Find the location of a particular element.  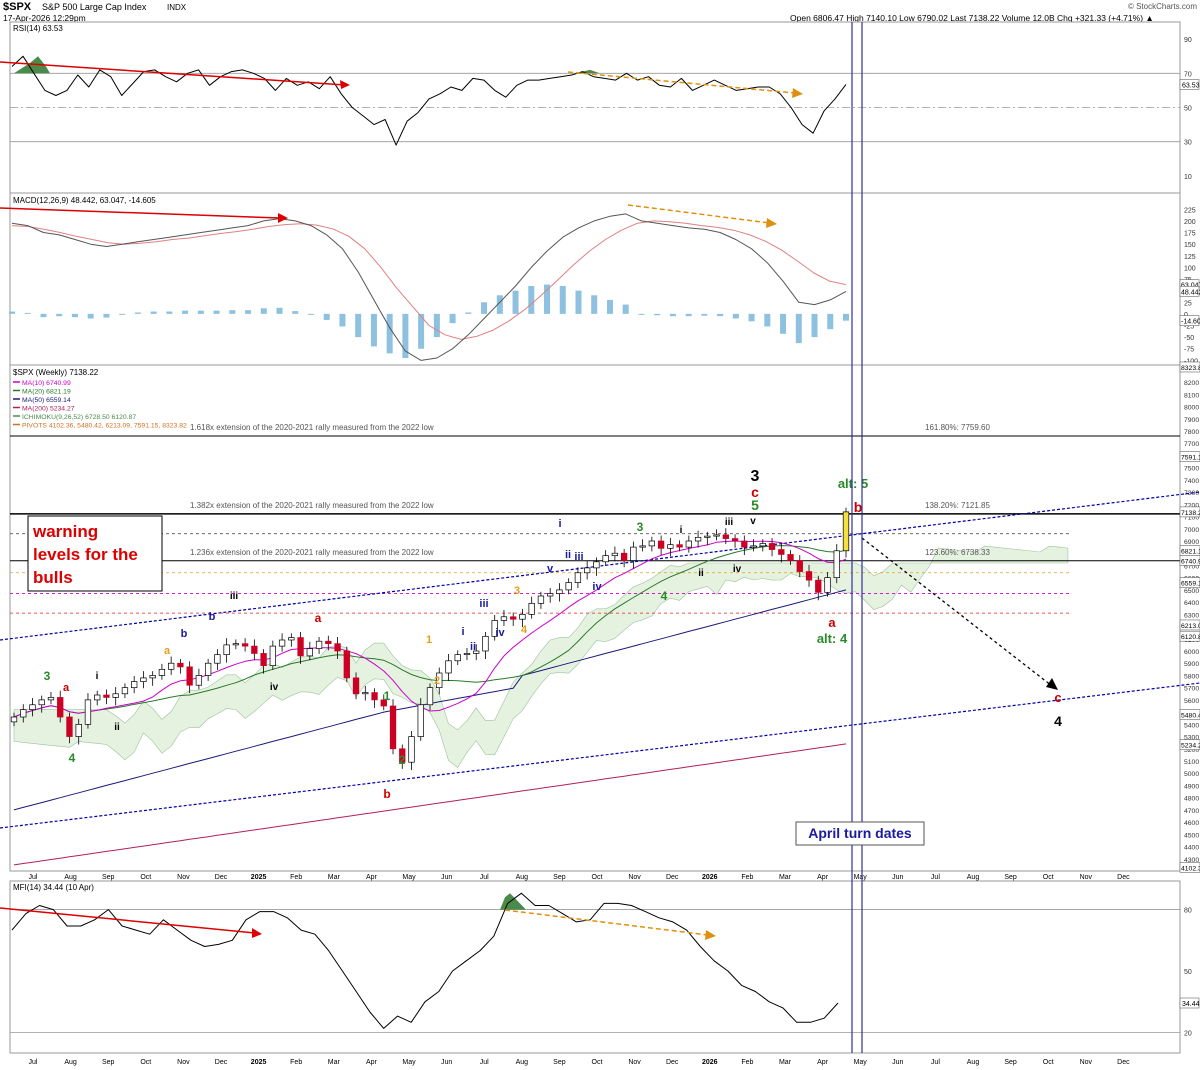

legend-entry: MA(10) 6740.99 is located at coordinates (46, 383).